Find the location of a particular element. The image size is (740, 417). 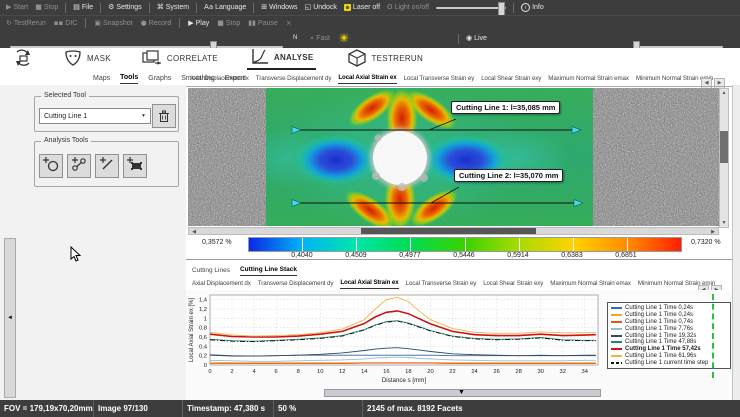

pause-item: ▮▮ Pause is located at coordinates (263, 22).